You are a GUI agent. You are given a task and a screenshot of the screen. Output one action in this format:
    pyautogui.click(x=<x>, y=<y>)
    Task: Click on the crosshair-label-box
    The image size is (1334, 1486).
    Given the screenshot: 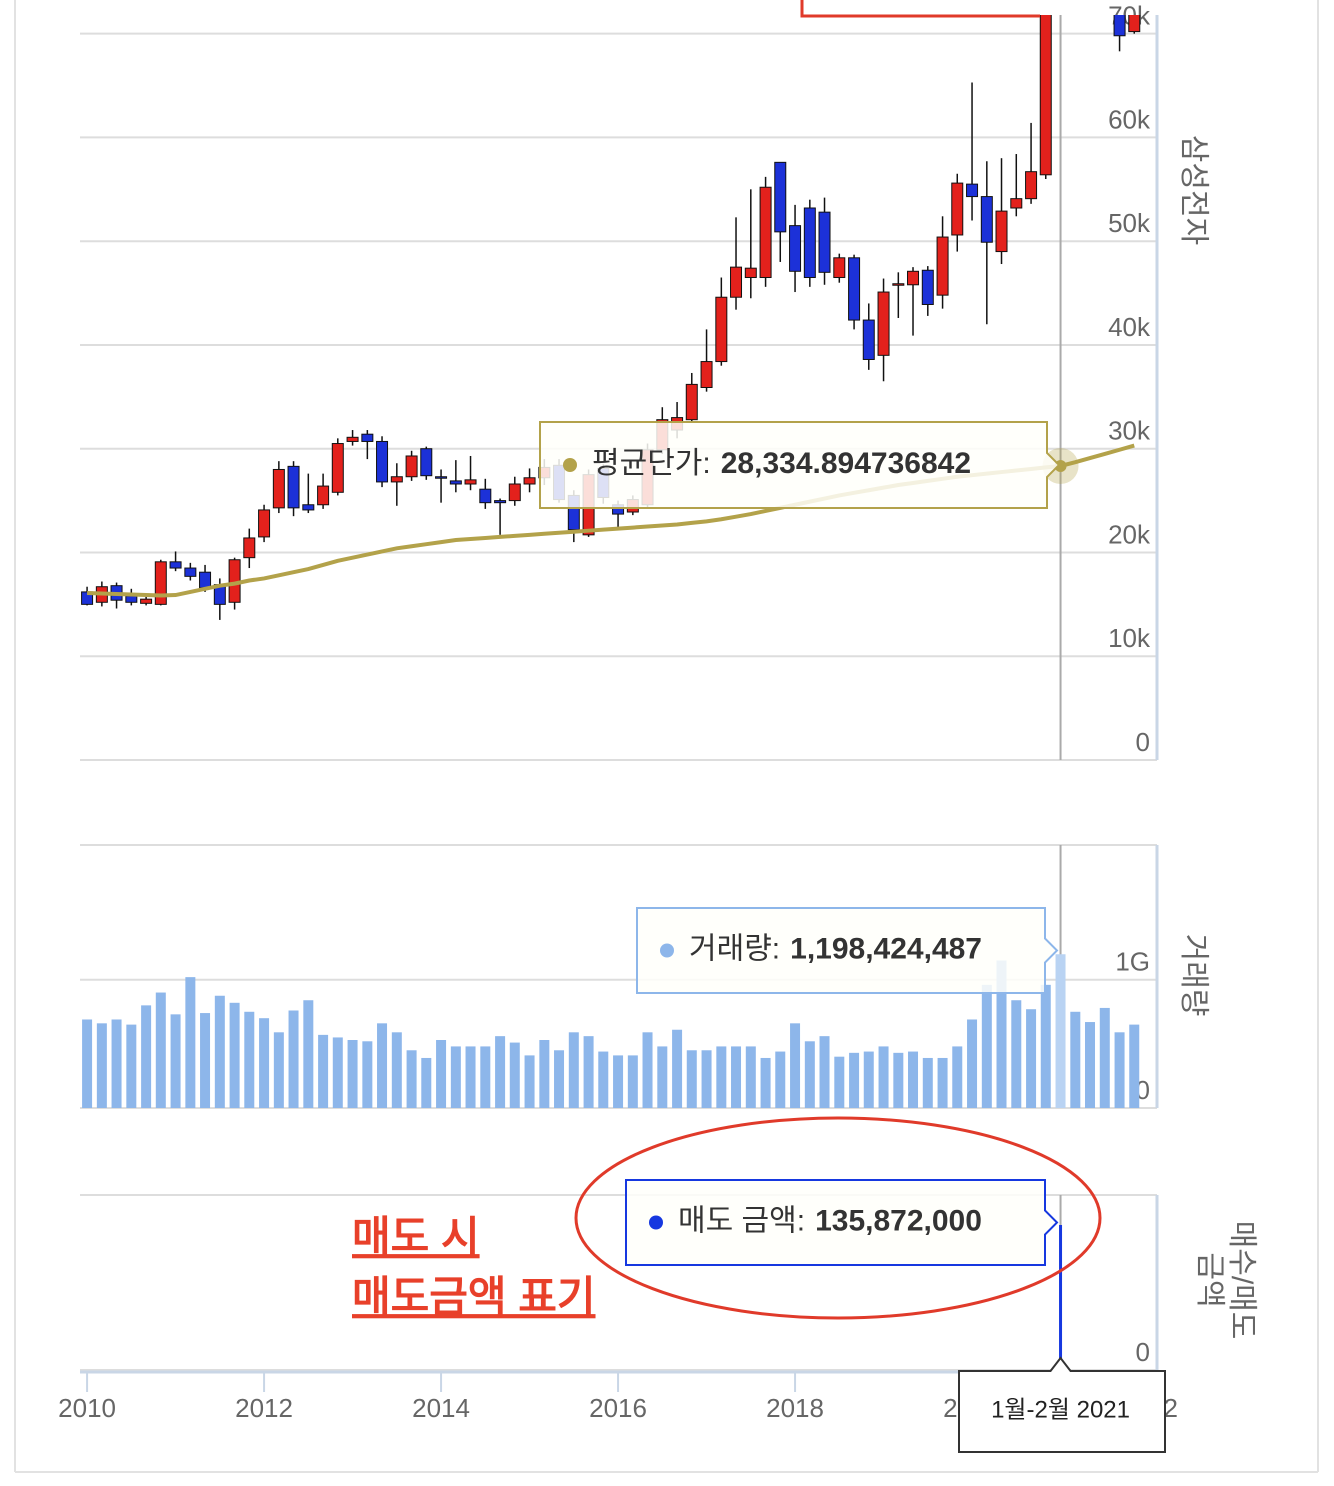 What is the action you would take?
    pyautogui.click(x=1062, y=1404)
    